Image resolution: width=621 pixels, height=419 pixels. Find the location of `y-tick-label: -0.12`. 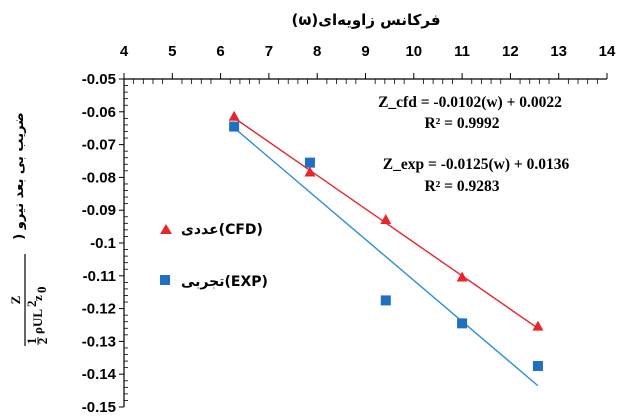

y-tick-label: -0.12 is located at coordinates (99, 309).